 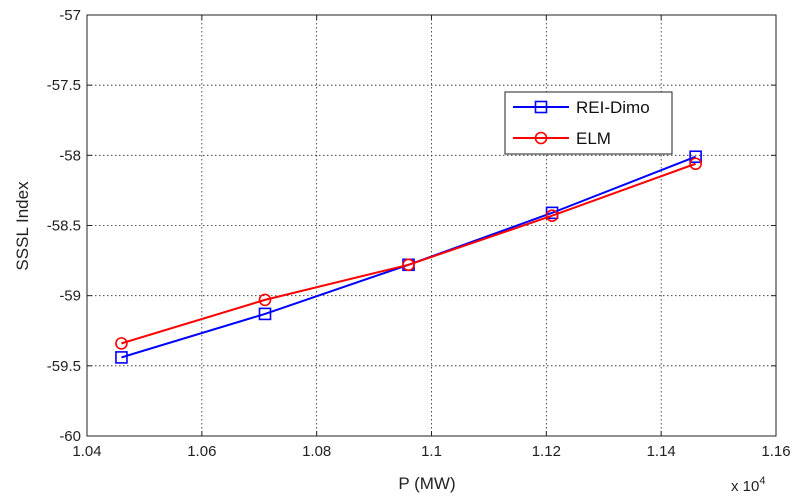 I want to click on legend-label: ELM, so click(x=593, y=138).